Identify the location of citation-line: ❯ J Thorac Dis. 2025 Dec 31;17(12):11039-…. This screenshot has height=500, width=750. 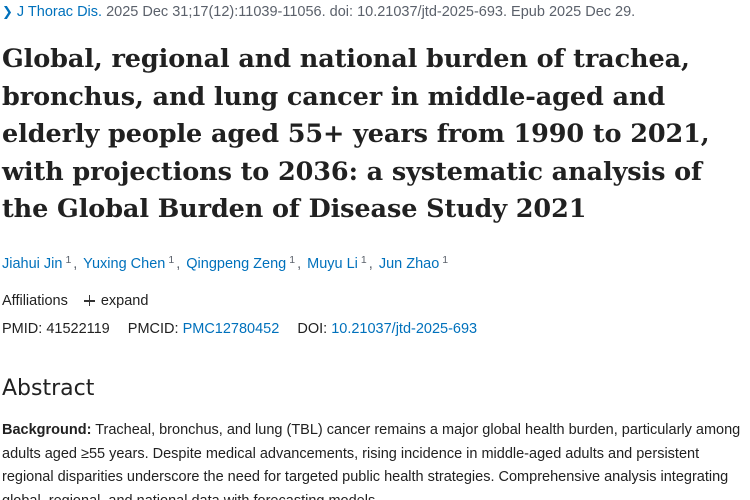
(318, 12).